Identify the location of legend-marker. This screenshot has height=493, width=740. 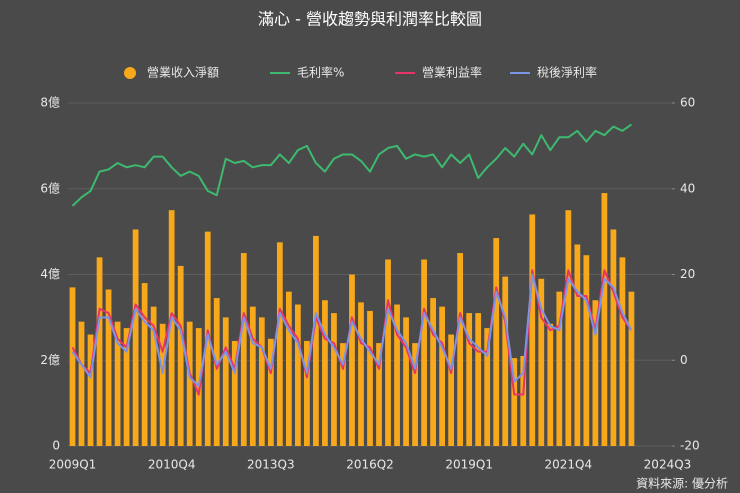
(130, 73).